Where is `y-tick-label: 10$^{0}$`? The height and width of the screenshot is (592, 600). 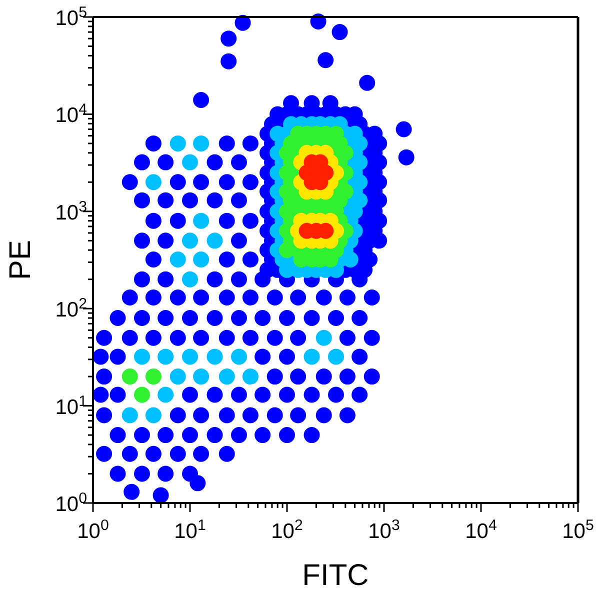 y-tick-label: 10$^{0}$ is located at coordinates (71, 503).